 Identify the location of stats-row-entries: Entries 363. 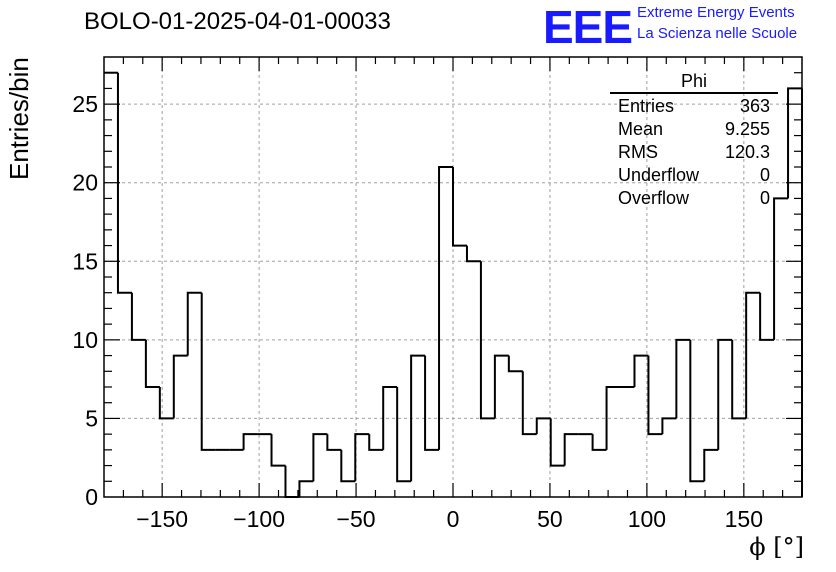
(694, 106).